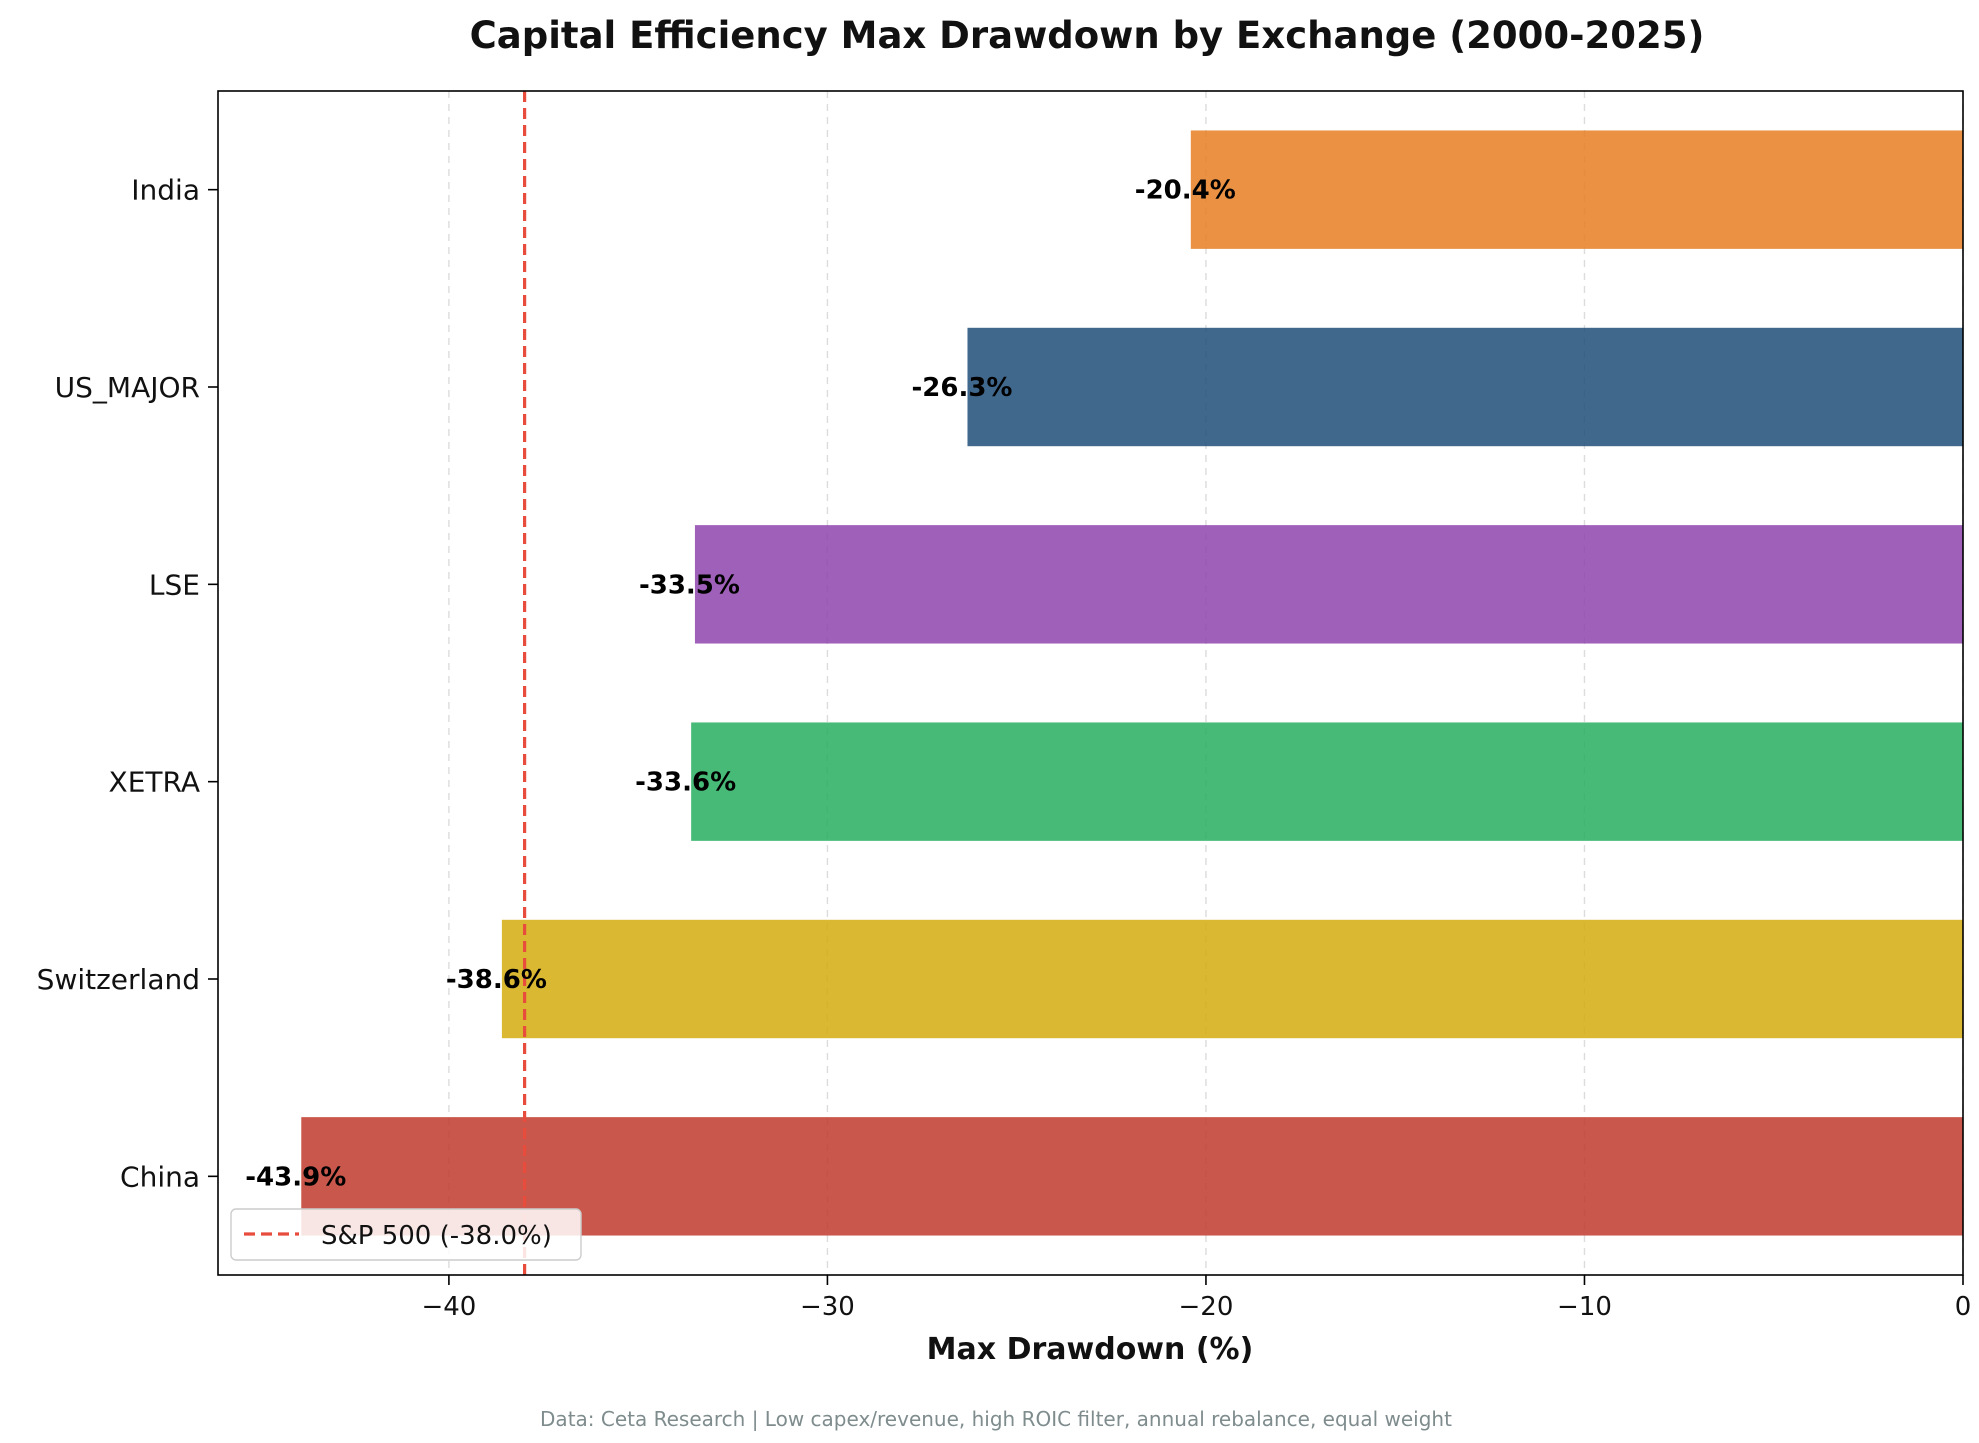  I want to click on x-tick-label: −20, so click(1206, 1307).